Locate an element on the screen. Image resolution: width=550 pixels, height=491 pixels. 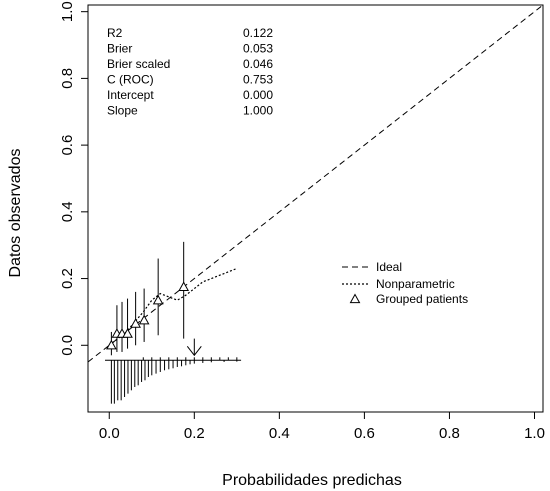
y-tick-label: 0.8 is located at coordinates (67, 78).